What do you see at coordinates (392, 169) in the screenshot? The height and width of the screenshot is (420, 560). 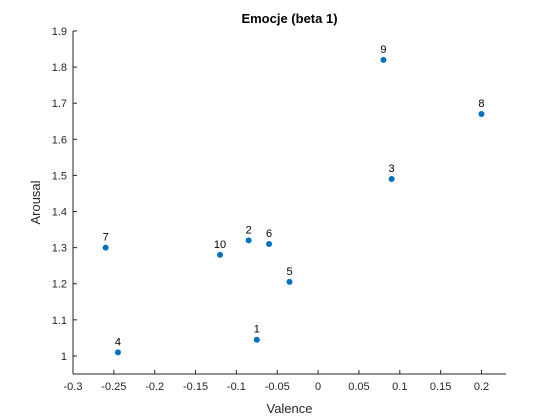 I see `data-point-label: 3` at bounding box center [392, 169].